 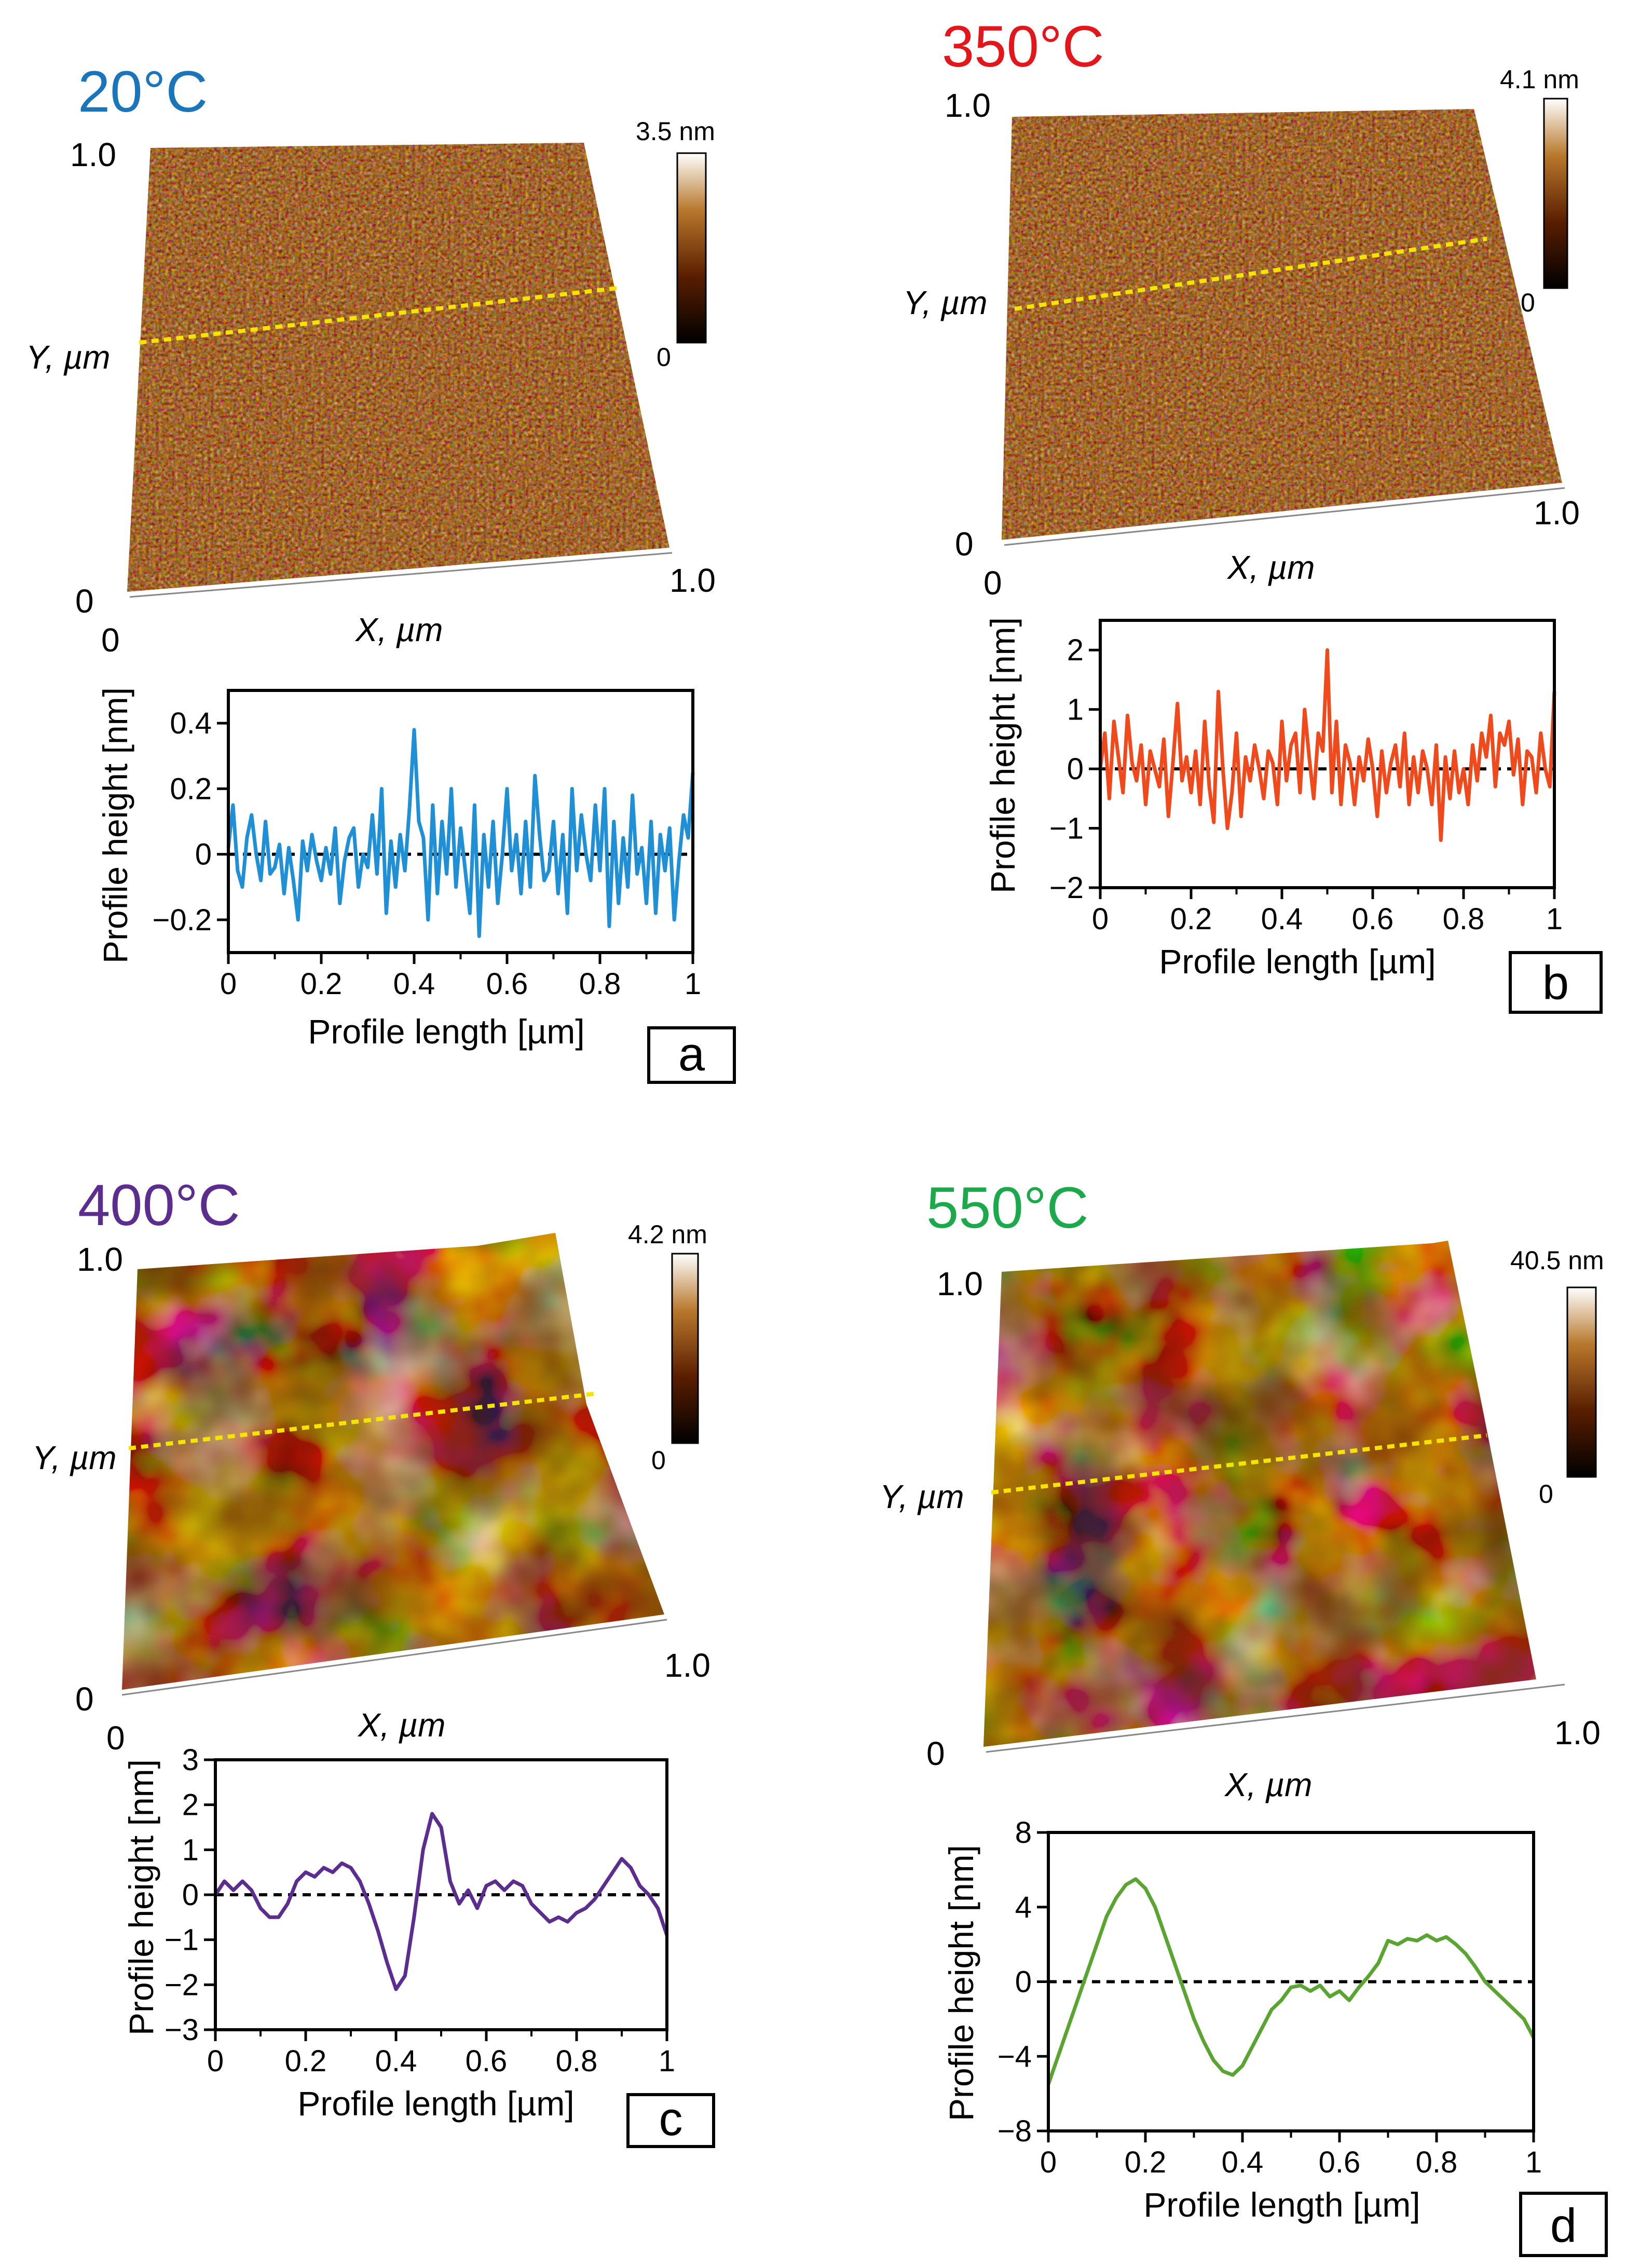 What do you see at coordinates (190, 1850) in the screenshot?
I see `y-tick-label: 1` at bounding box center [190, 1850].